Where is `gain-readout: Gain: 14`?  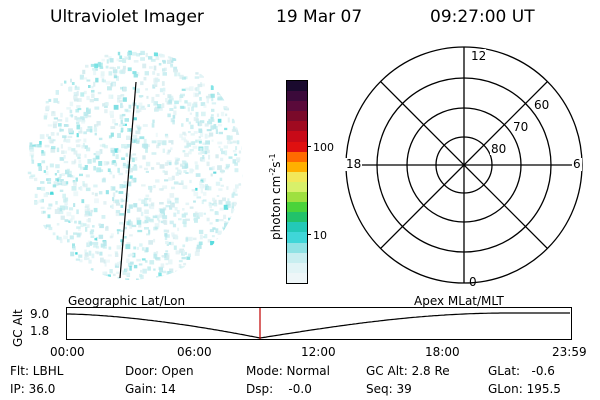 gain-readout: Gain: 14 is located at coordinates (150, 389).